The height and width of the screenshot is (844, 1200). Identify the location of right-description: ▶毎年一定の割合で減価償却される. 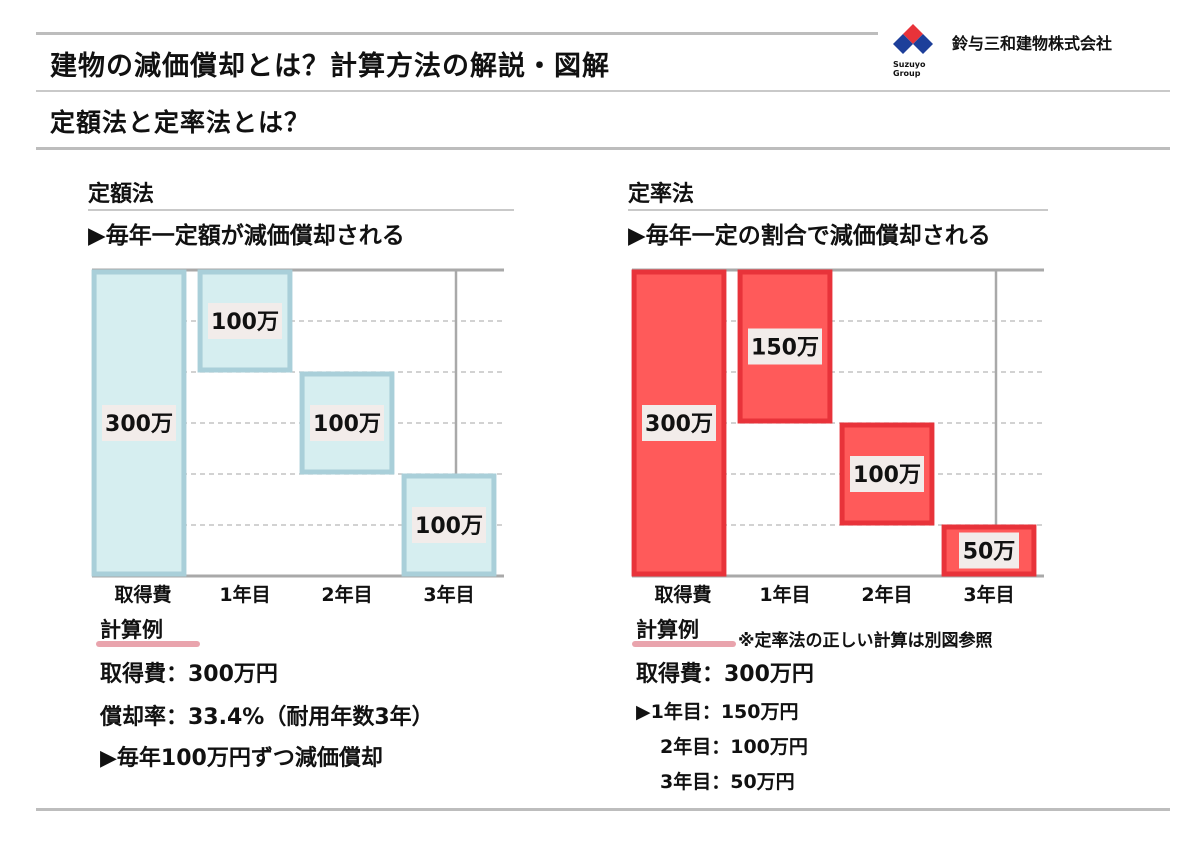
(809, 236).